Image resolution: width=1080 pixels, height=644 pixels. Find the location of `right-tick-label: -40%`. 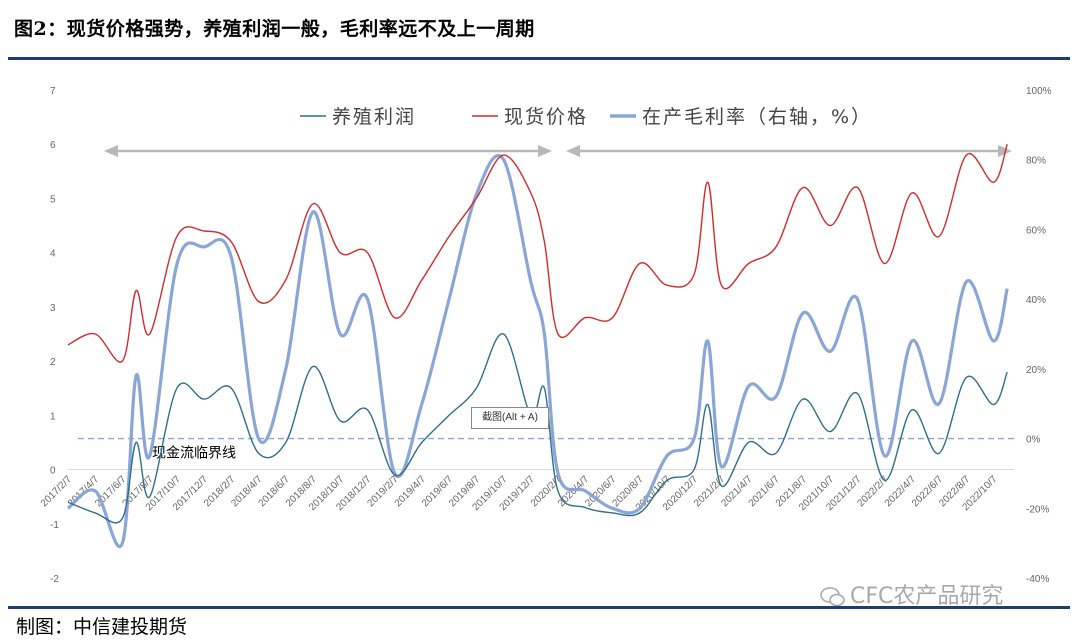

right-tick-label: -40% is located at coordinates (1037, 579).